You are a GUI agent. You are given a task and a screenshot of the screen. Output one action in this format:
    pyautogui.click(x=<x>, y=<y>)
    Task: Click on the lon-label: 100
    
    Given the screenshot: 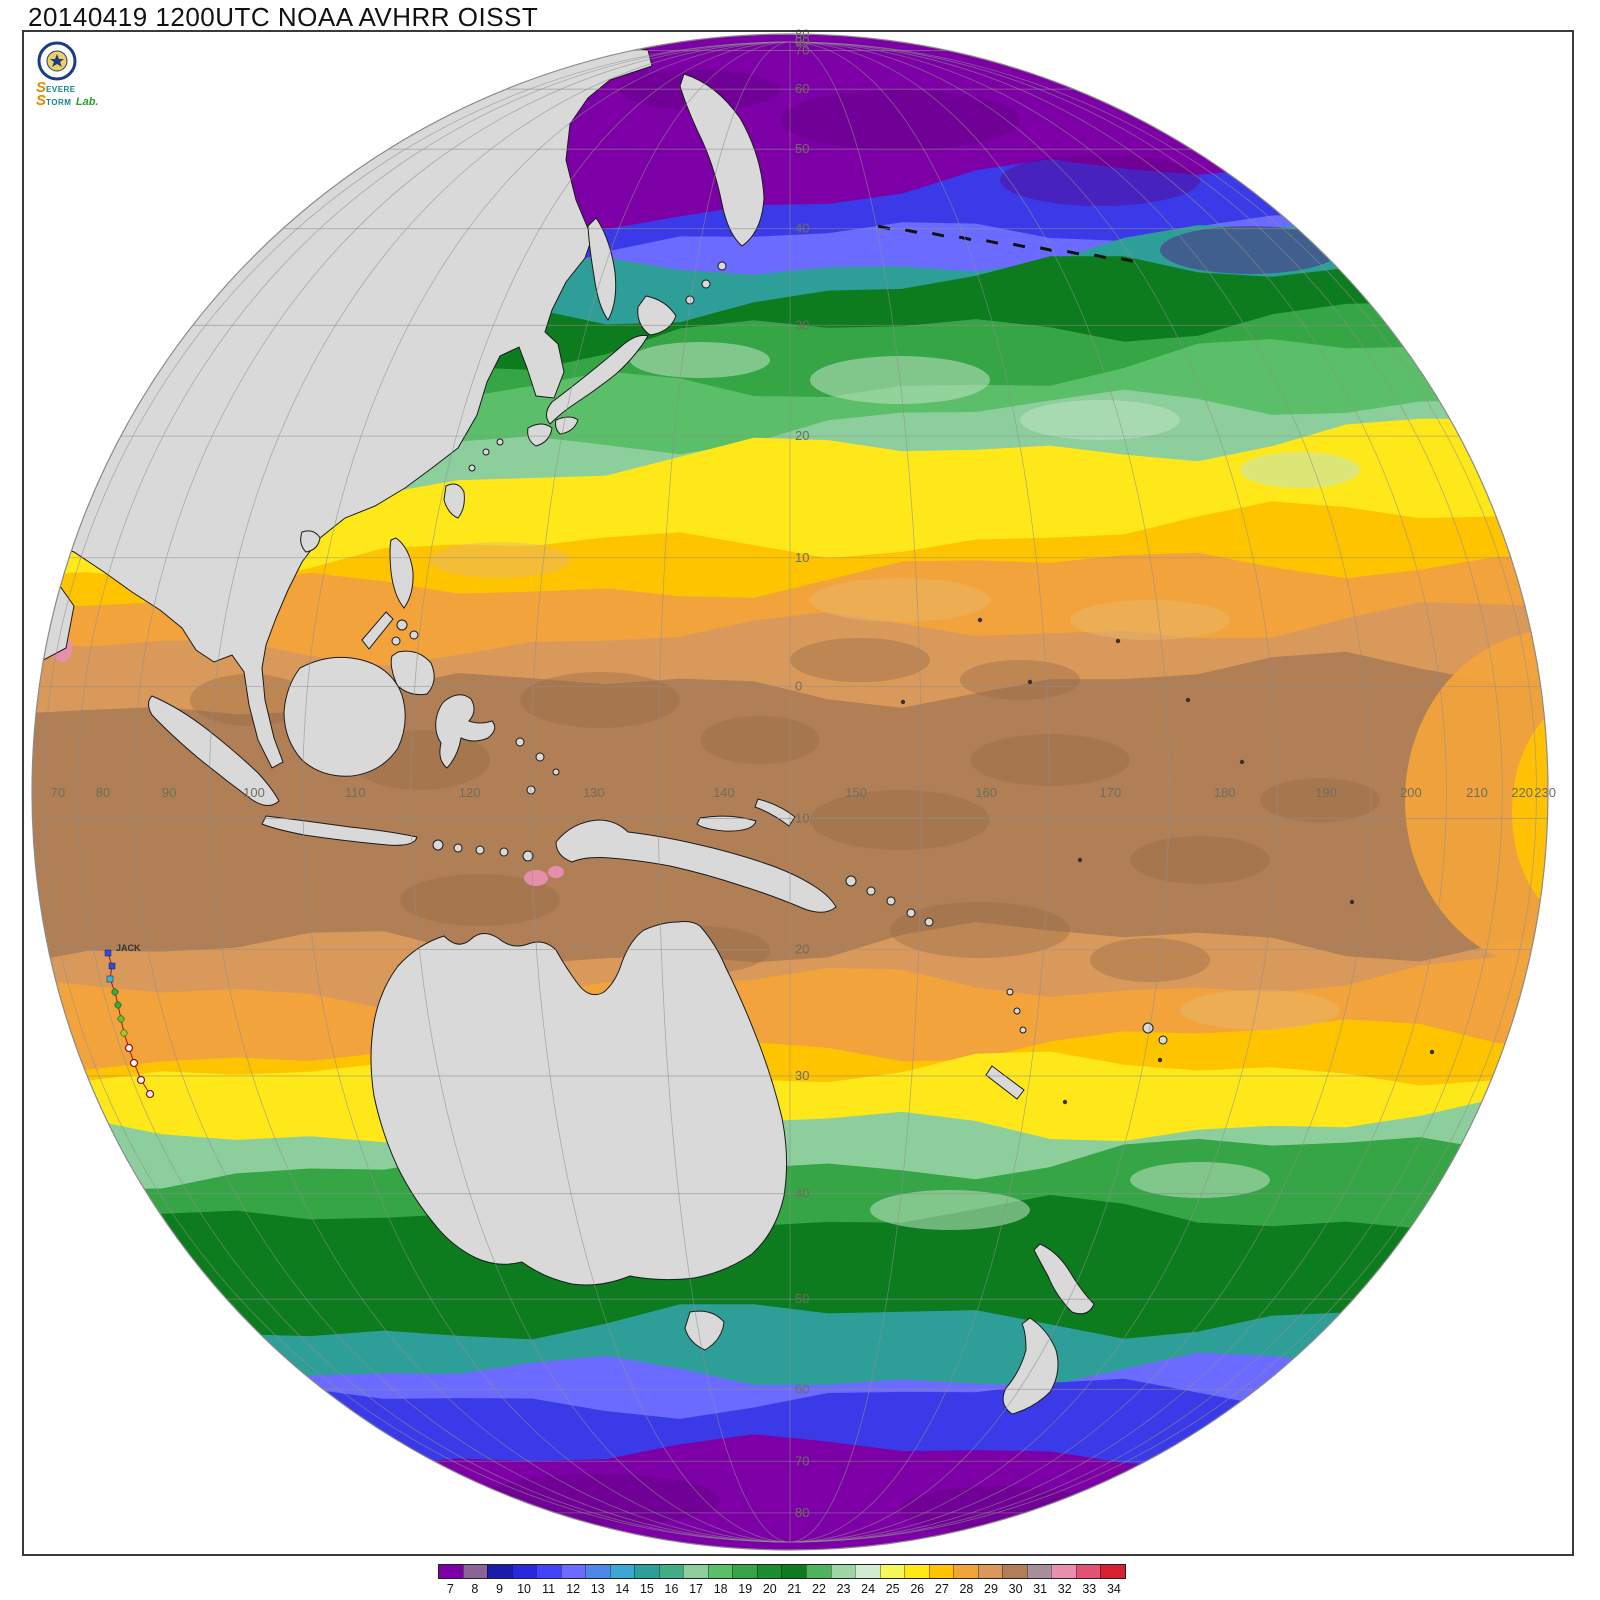 What is the action you would take?
    pyautogui.click(x=254, y=792)
    